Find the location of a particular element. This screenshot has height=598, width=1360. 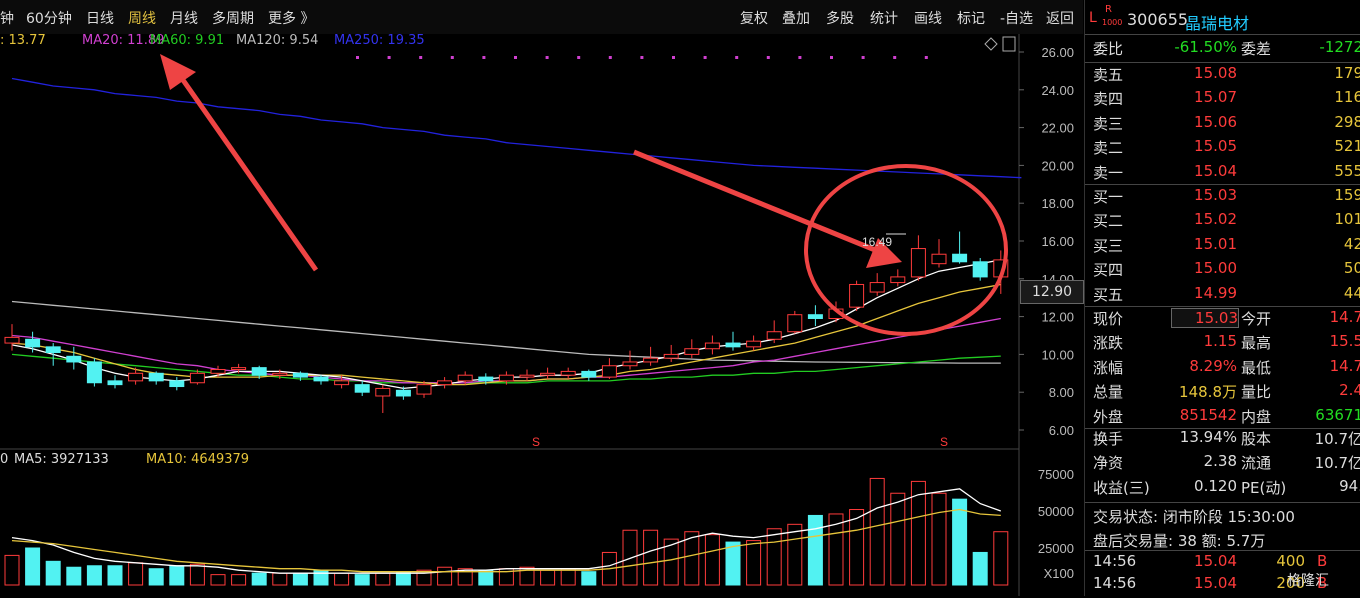

tool-mark: 标记 is located at coordinates (971, 19).